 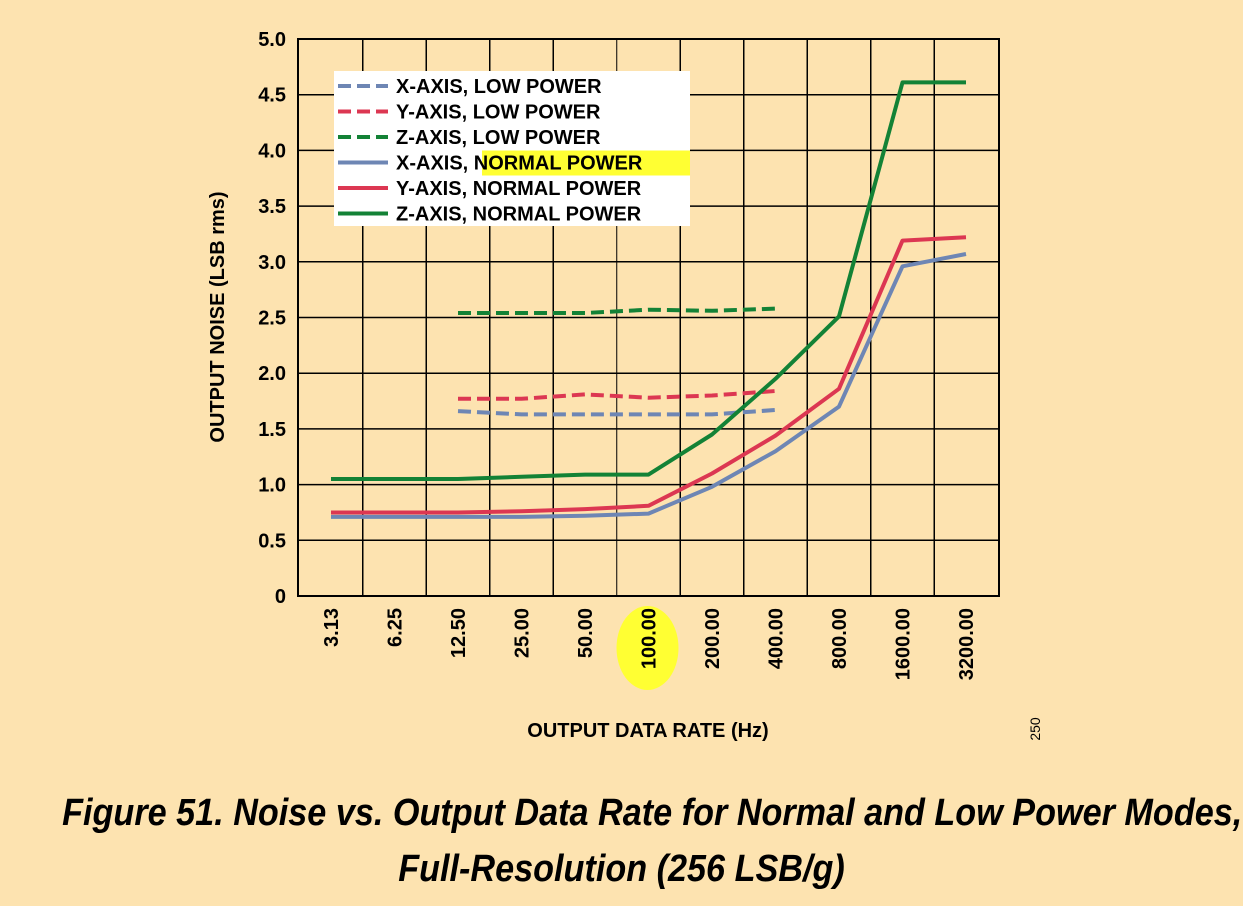 I want to click on legend-label: Y-AXIS, NORMAL POWER, so click(x=519, y=189).